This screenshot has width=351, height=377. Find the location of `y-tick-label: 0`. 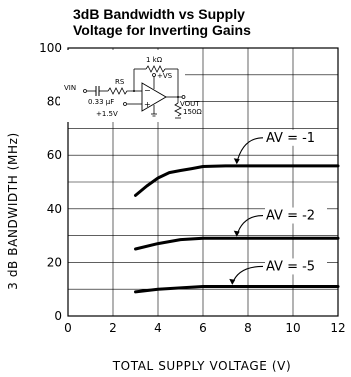

y-tick-label: 0 is located at coordinates (58, 316).